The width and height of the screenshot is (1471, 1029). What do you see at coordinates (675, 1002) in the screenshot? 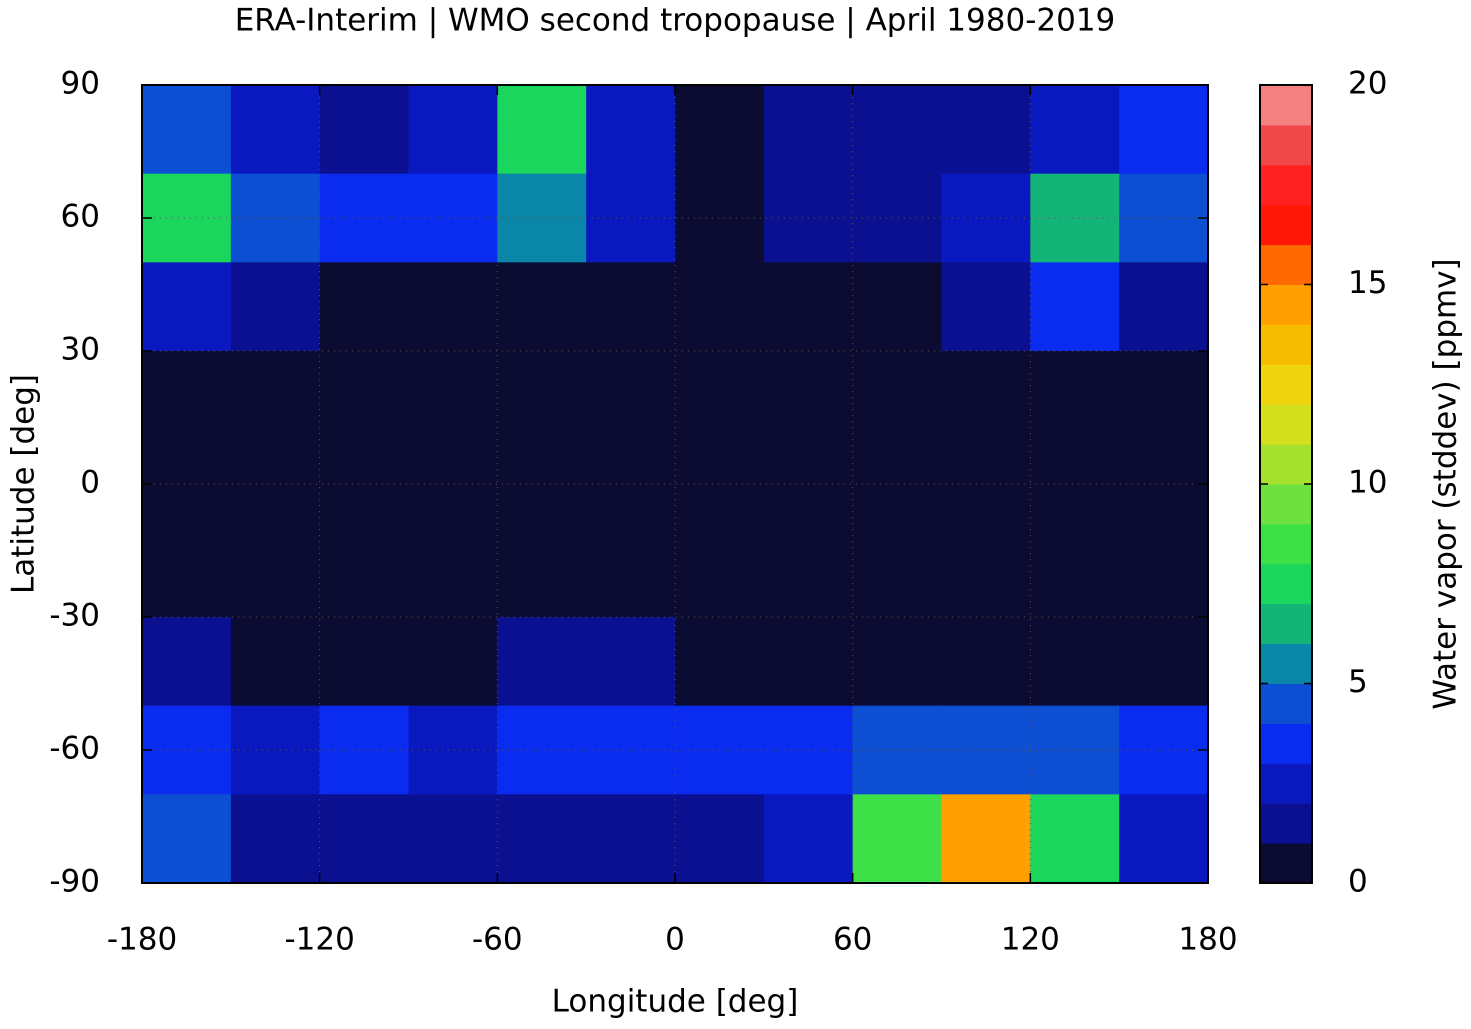
I see `x-axis-label: Longitude [deg]` at bounding box center [675, 1002].